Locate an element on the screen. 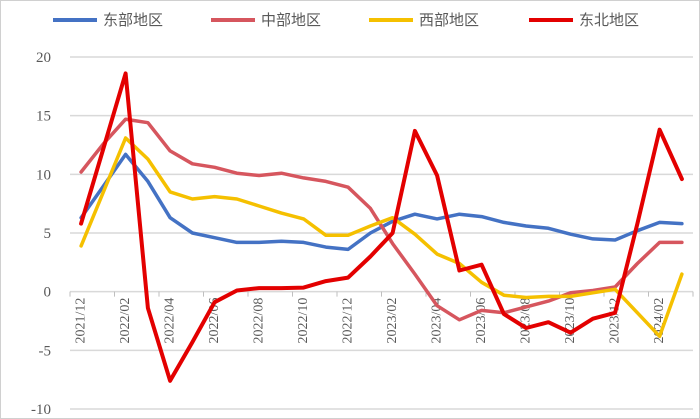 The width and height of the screenshot is (700, 419). legend-label-northeast: 东北地区 is located at coordinates (609, 20).